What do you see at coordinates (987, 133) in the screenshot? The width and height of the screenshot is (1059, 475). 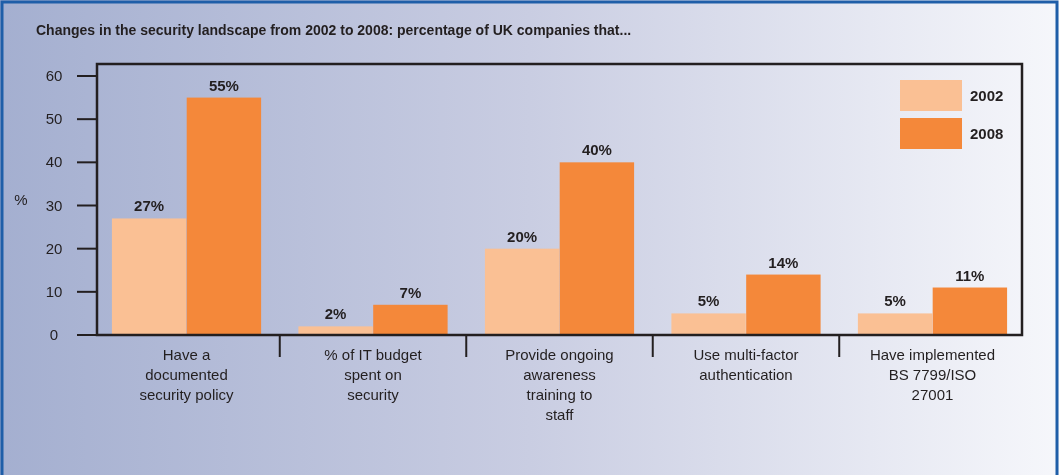 I see `legend-label: 2008` at bounding box center [987, 133].